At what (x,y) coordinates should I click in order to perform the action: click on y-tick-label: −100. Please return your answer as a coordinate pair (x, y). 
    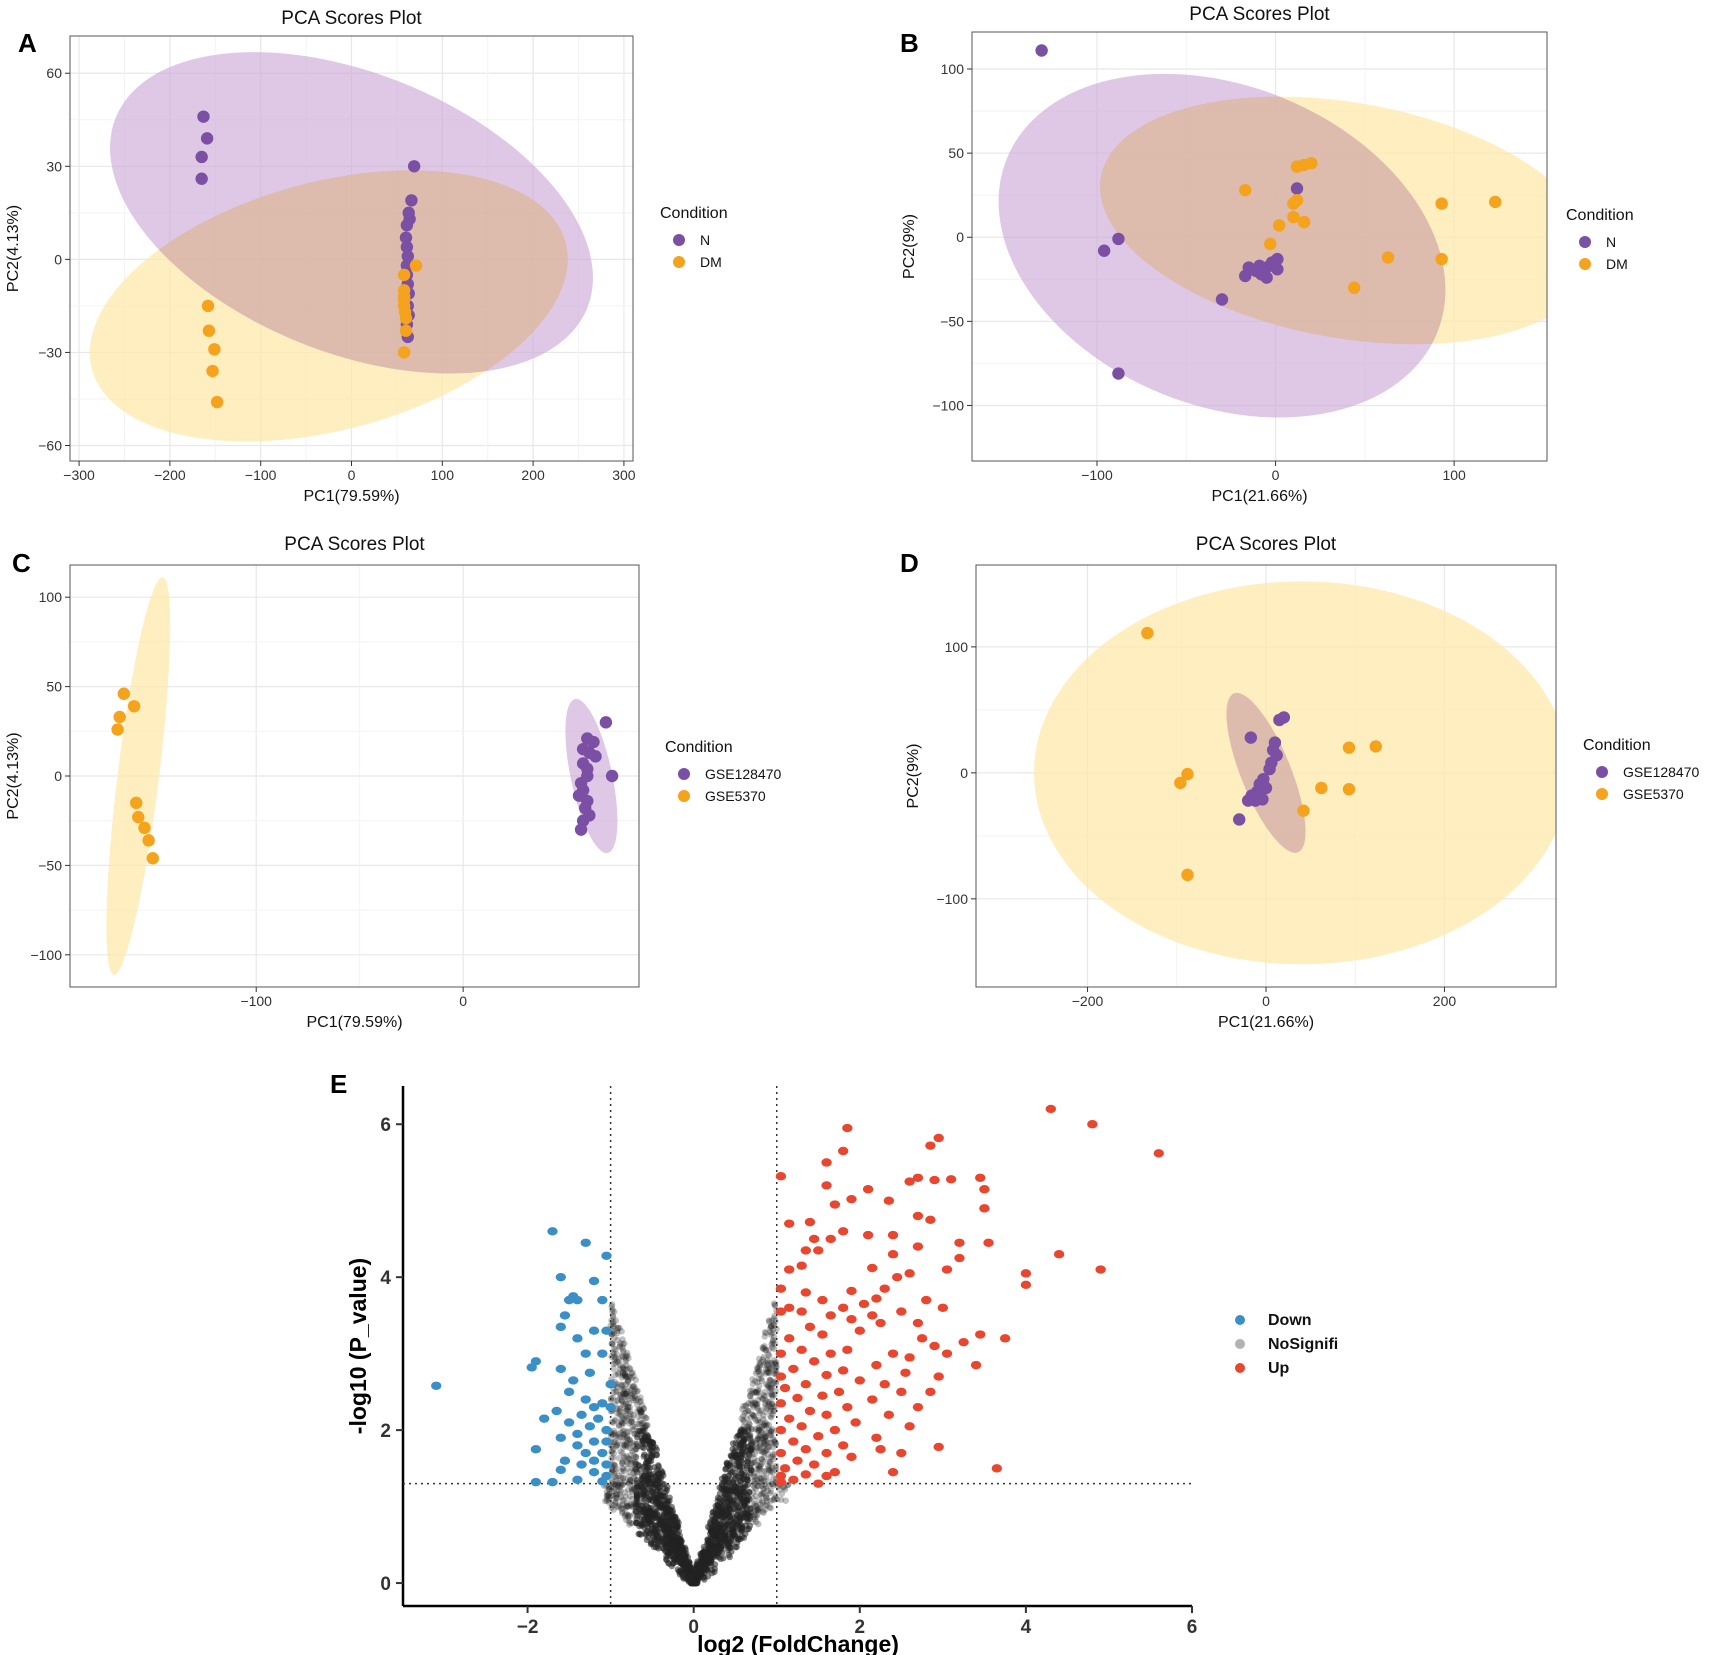
    Looking at the image, I should click on (952, 899).